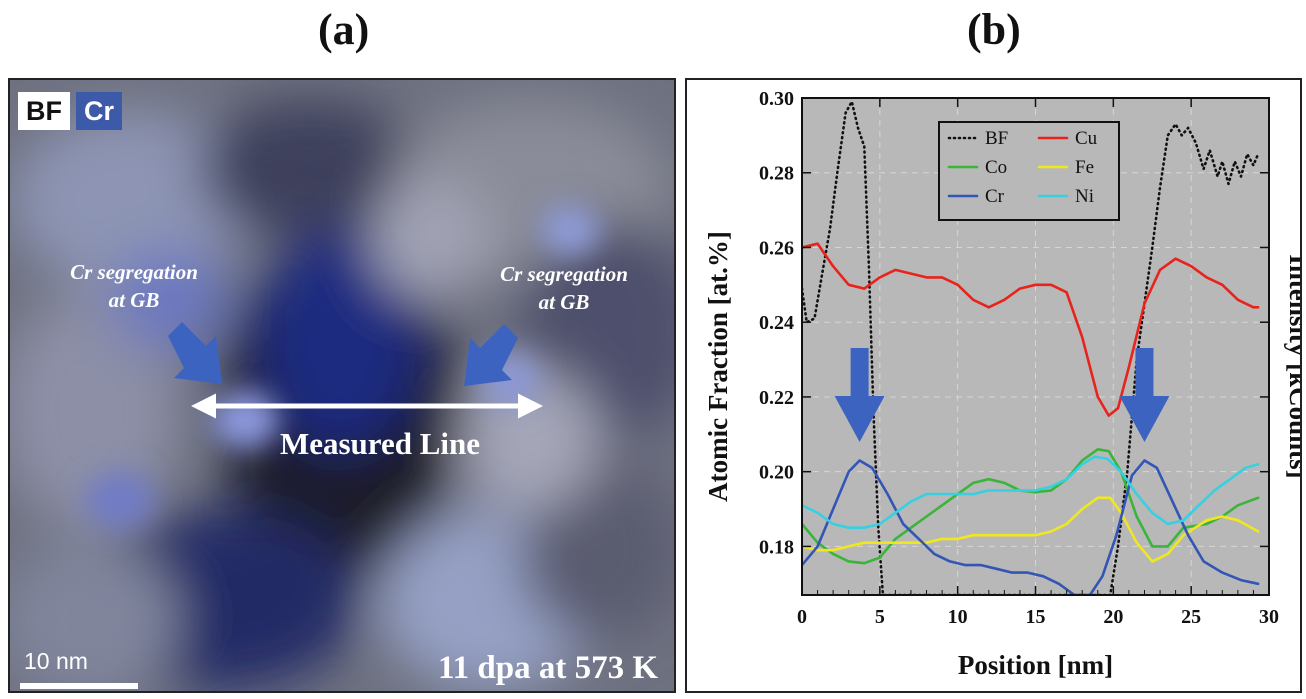 The image size is (1306, 699). What do you see at coordinates (564, 302) in the screenshot?
I see `segregation-label-right-line2: at GB` at bounding box center [564, 302].